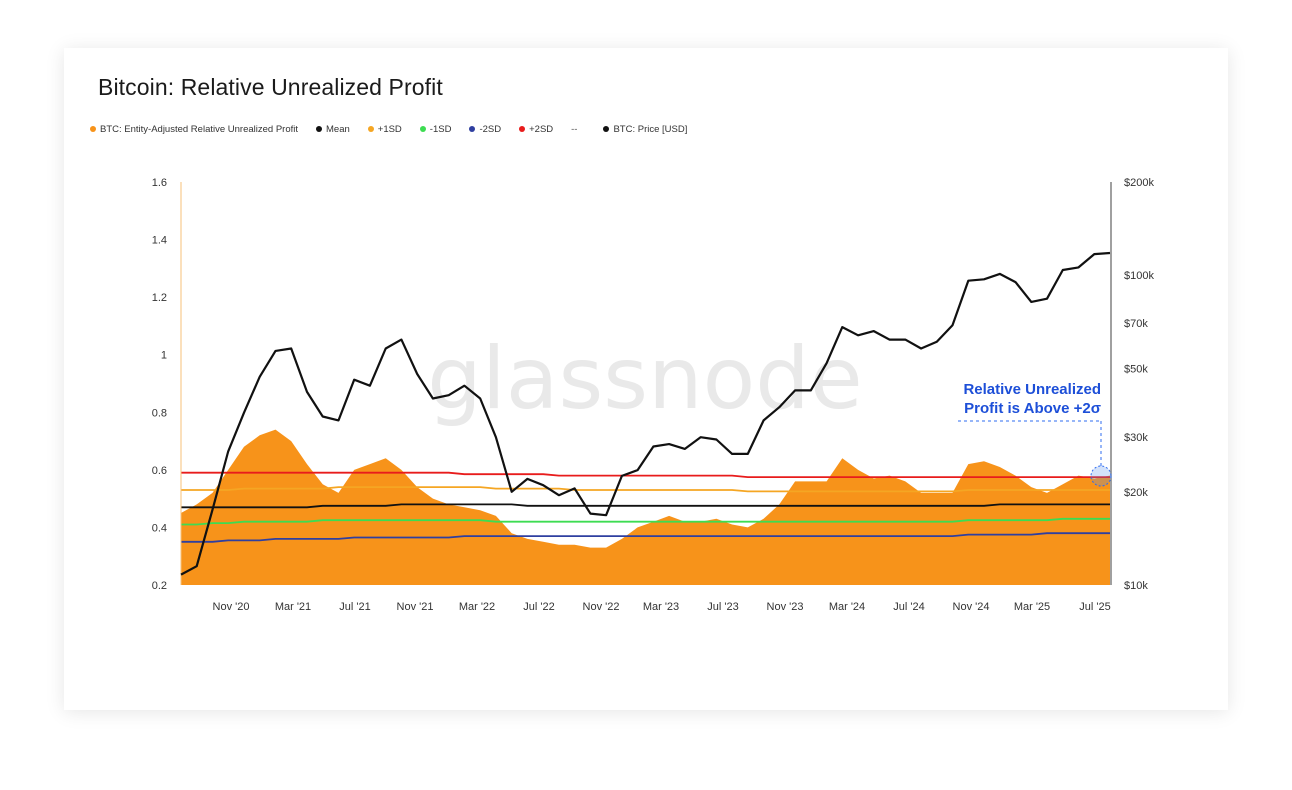  What do you see at coordinates (1101, 476) in the screenshot?
I see `annotation-marker` at bounding box center [1101, 476].